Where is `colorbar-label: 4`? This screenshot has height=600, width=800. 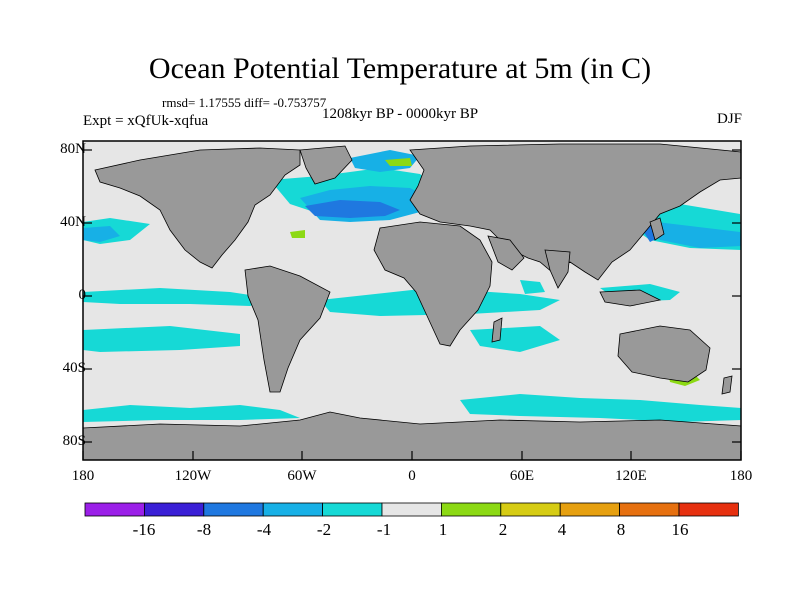
colorbar-label: 4 is located at coordinates (562, 529).